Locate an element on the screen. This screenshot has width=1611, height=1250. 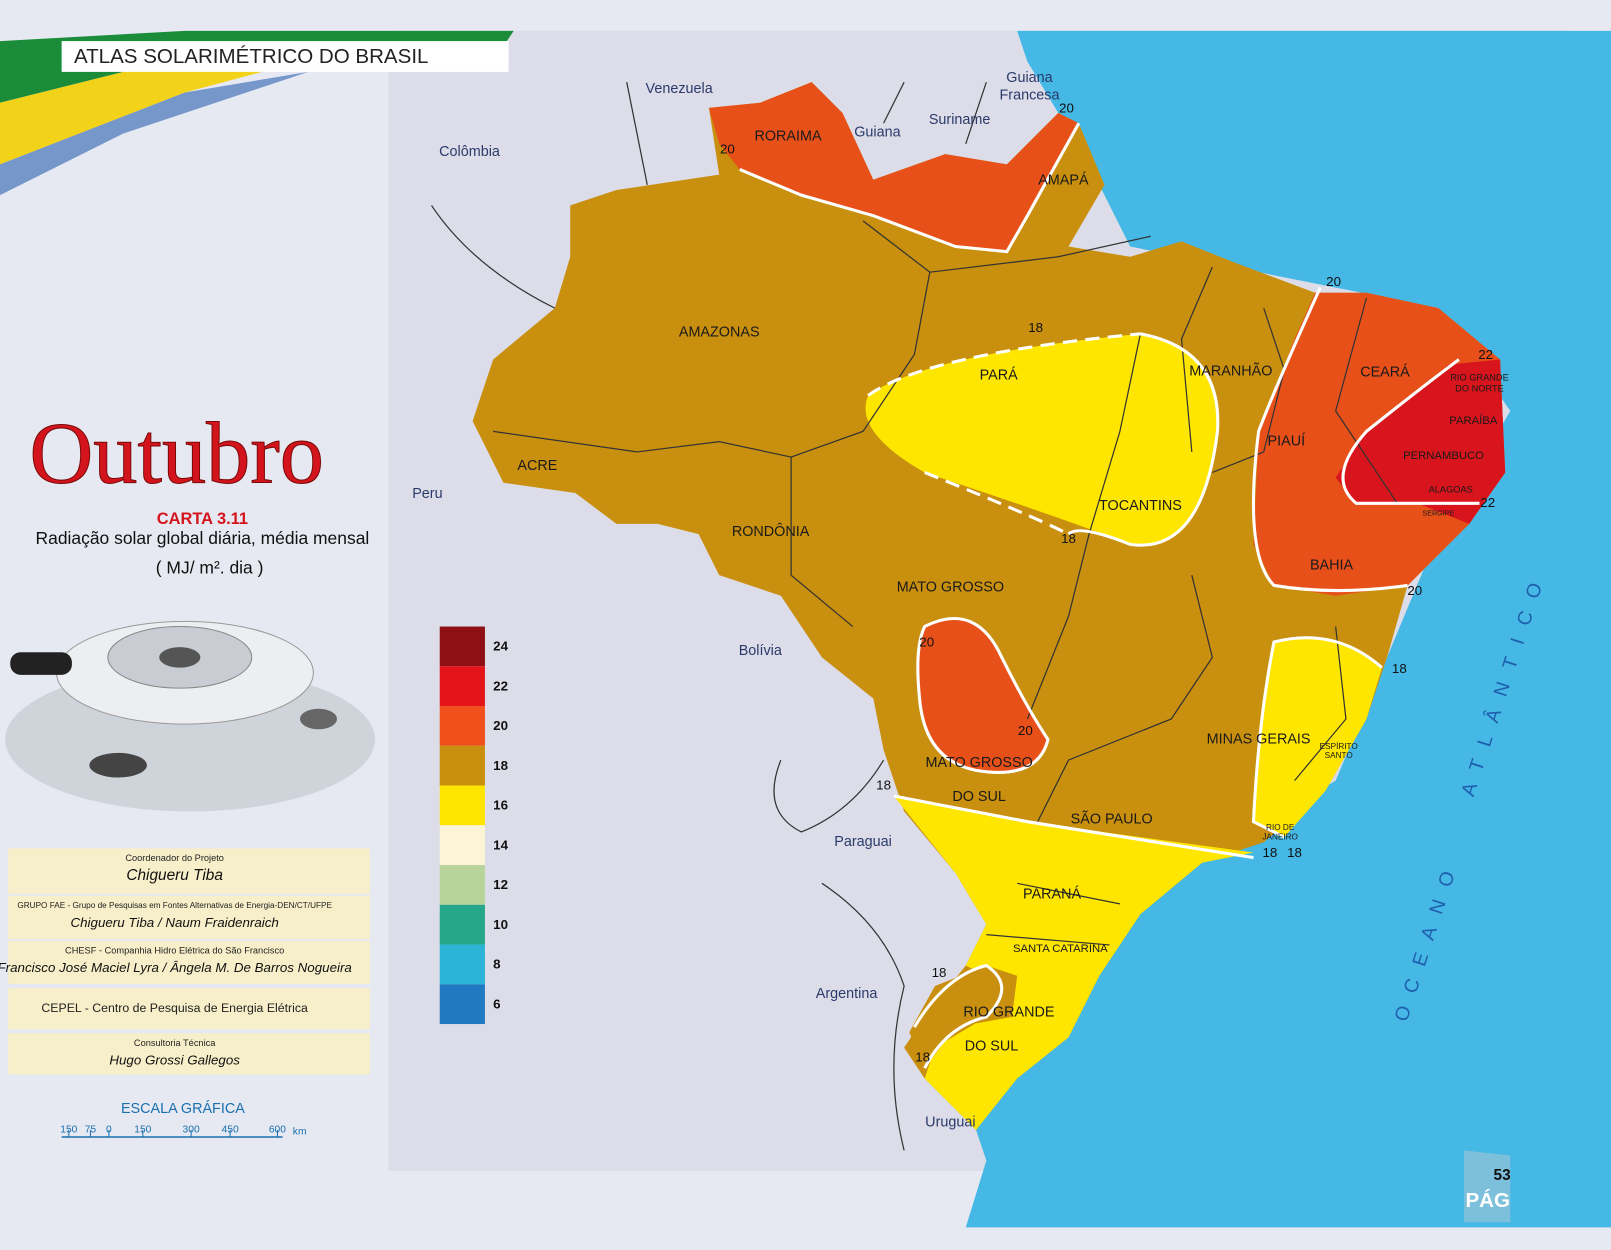
state-label: ACRE is located at coordinates (537, 466).